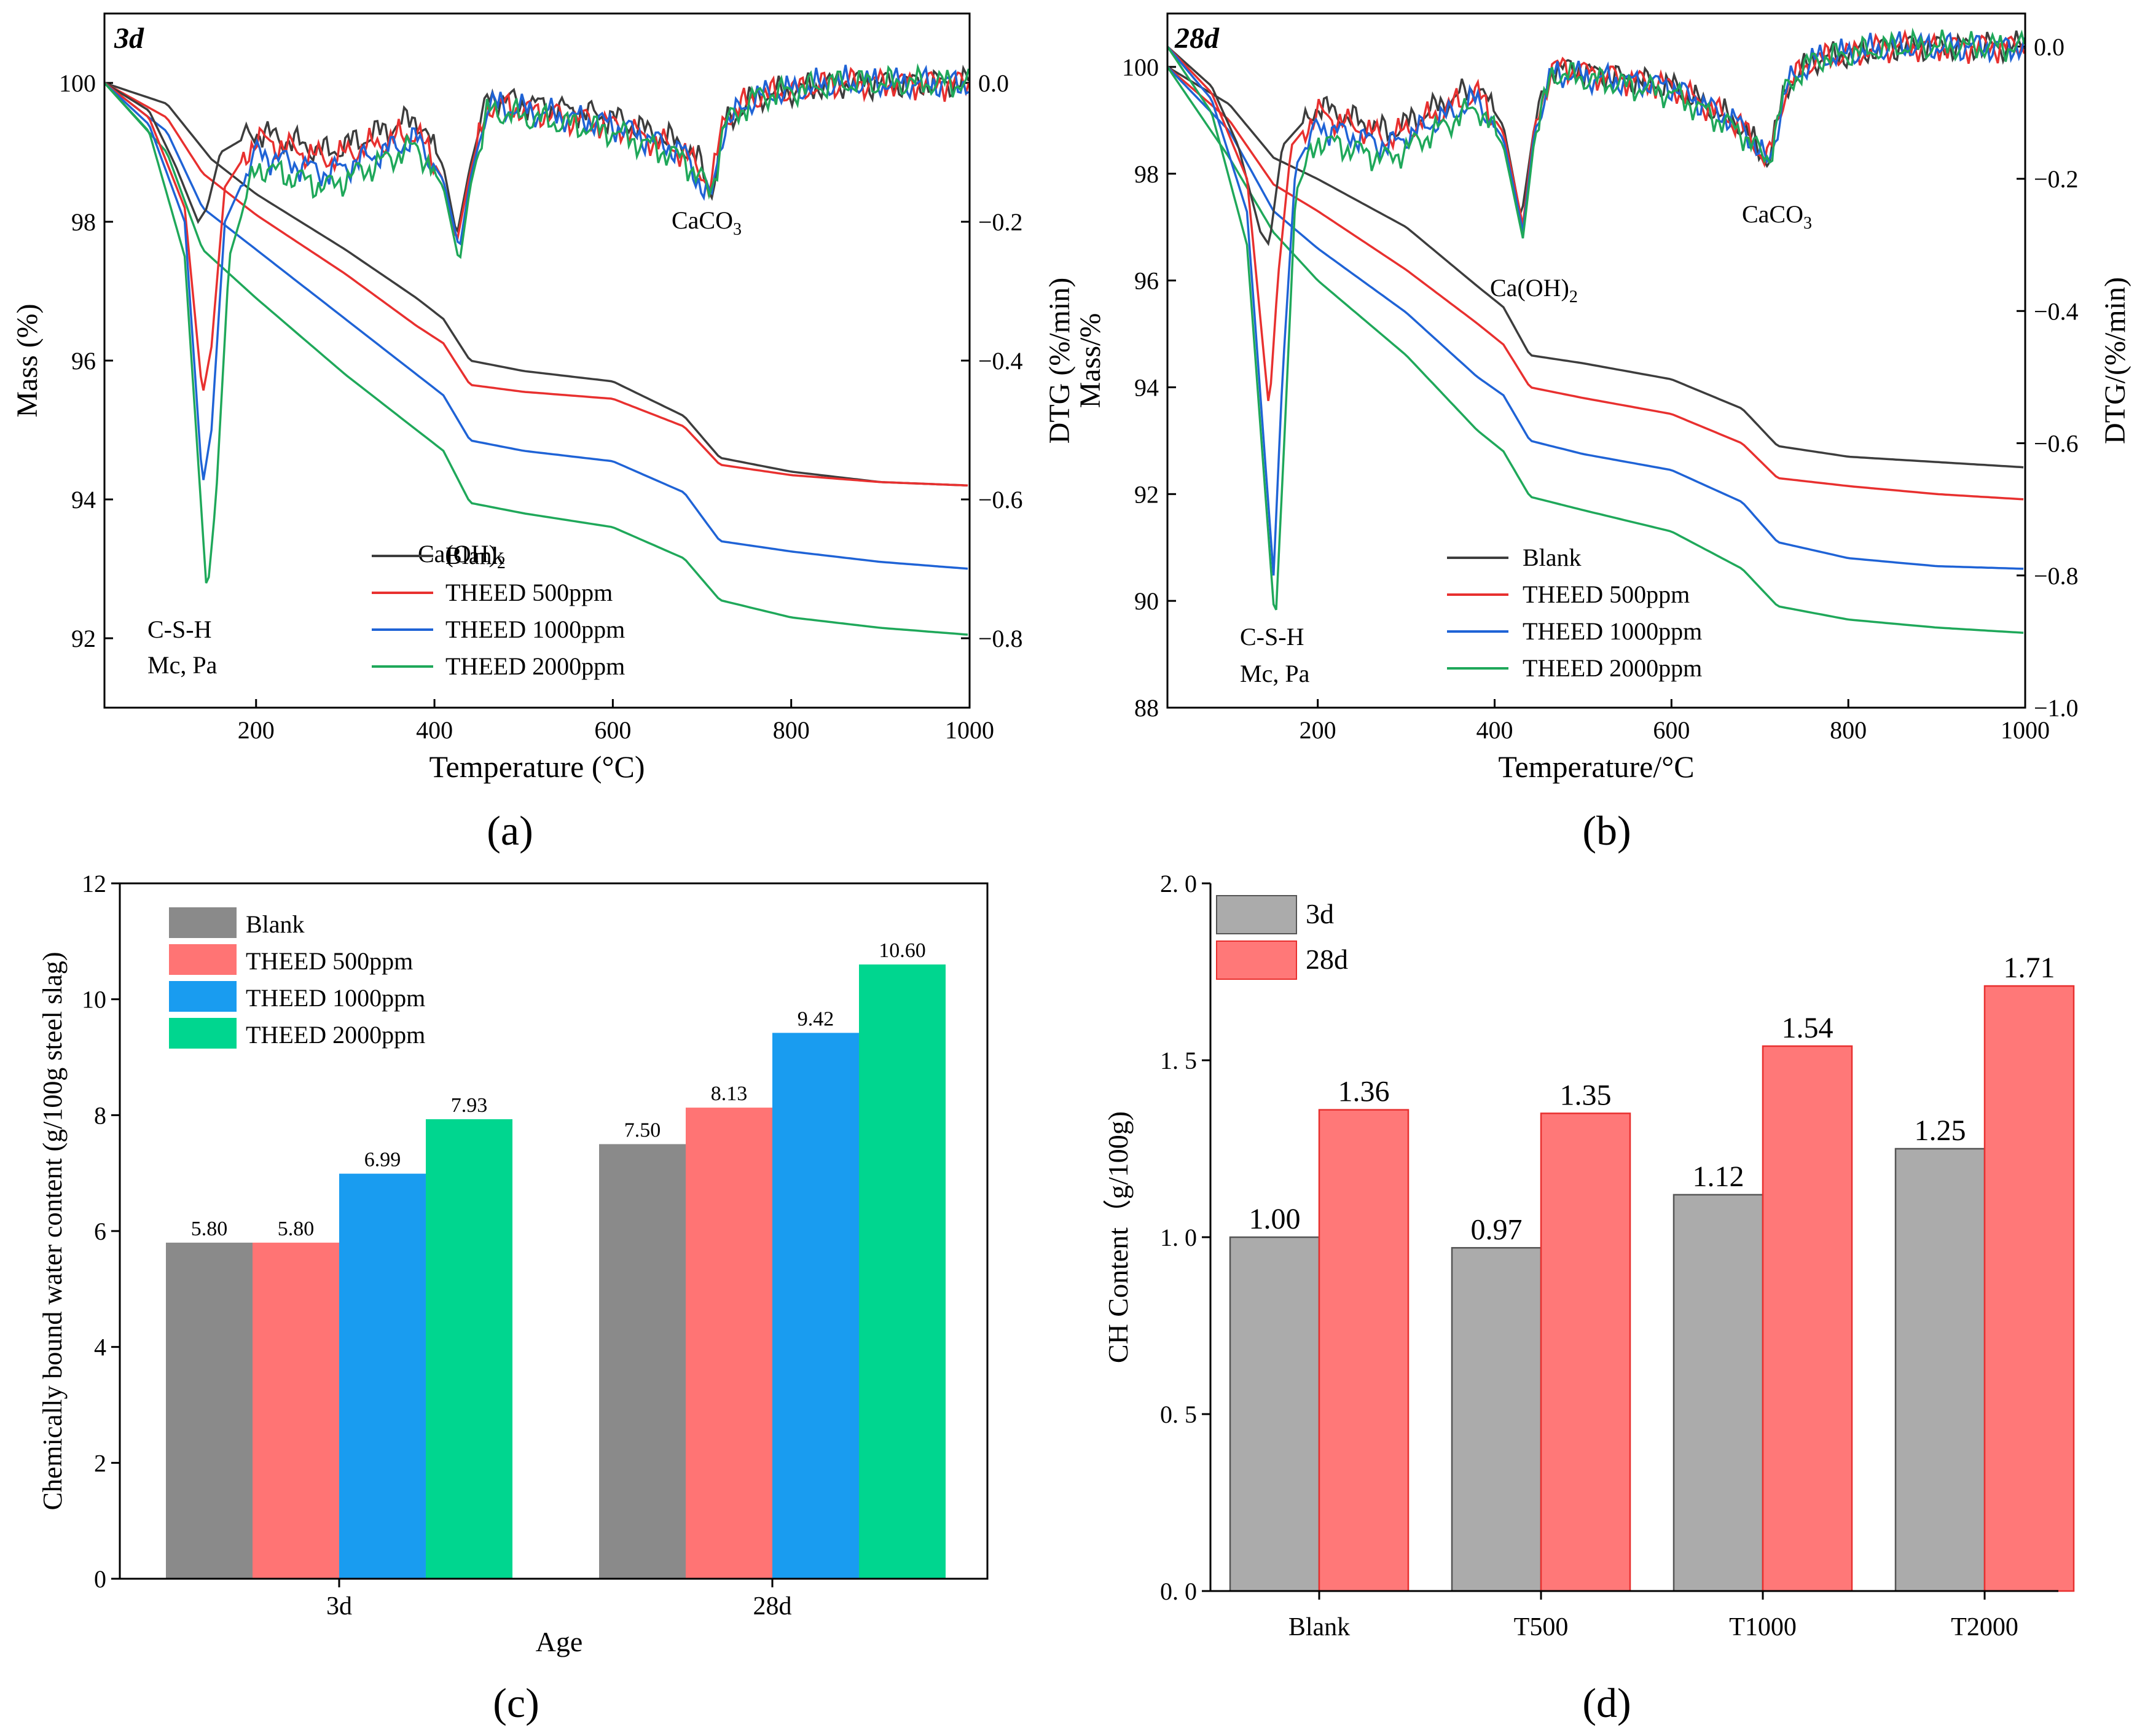 This screenshot has width=2145, height=1736. What do you see at coordinates (1541, 1627) in the screenshot?
I see `panel-d-xtick-label: T500` at bounding box center [1541, 1627].